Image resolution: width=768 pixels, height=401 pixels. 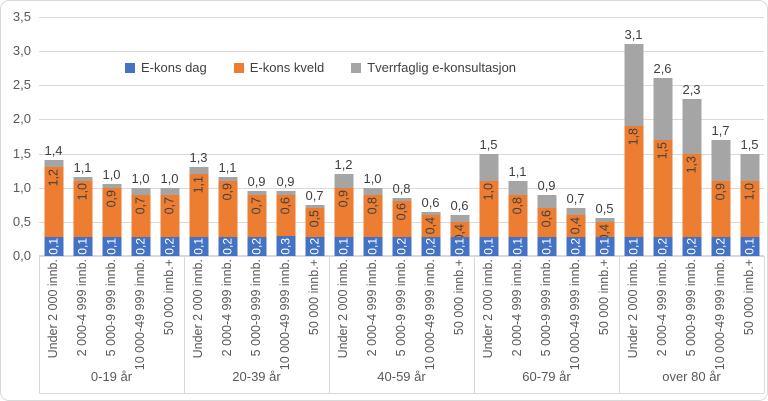 What do you see at coordinates (442, 67) in the screenshot?
I see `legend-label: Tverrfaglig e-konsultasjon` at bounding box center [442, 67].